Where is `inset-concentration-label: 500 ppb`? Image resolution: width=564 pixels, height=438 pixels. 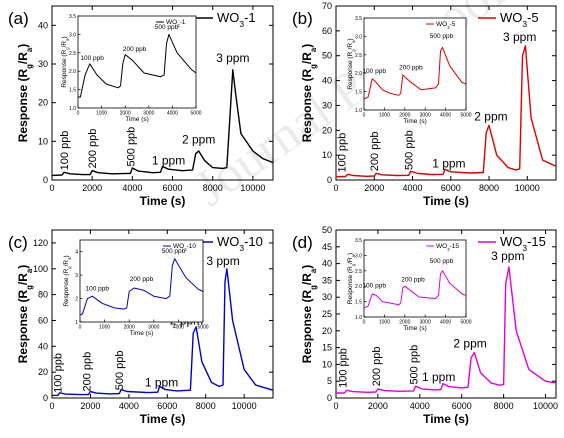 inset-concentration-label: 500 ppb is located at coordinates (442, 36).